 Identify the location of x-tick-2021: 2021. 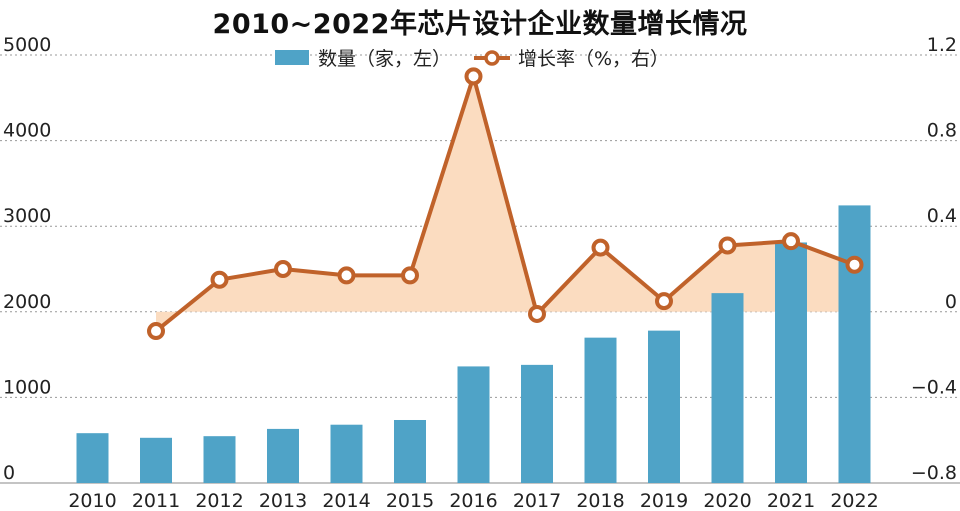
(791, 500).